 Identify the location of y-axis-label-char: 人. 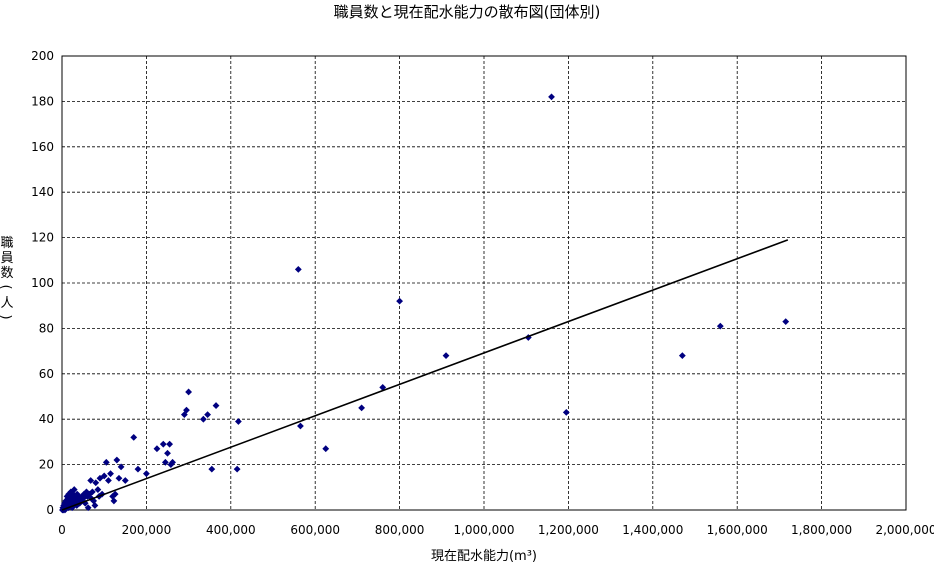
(6, 303).